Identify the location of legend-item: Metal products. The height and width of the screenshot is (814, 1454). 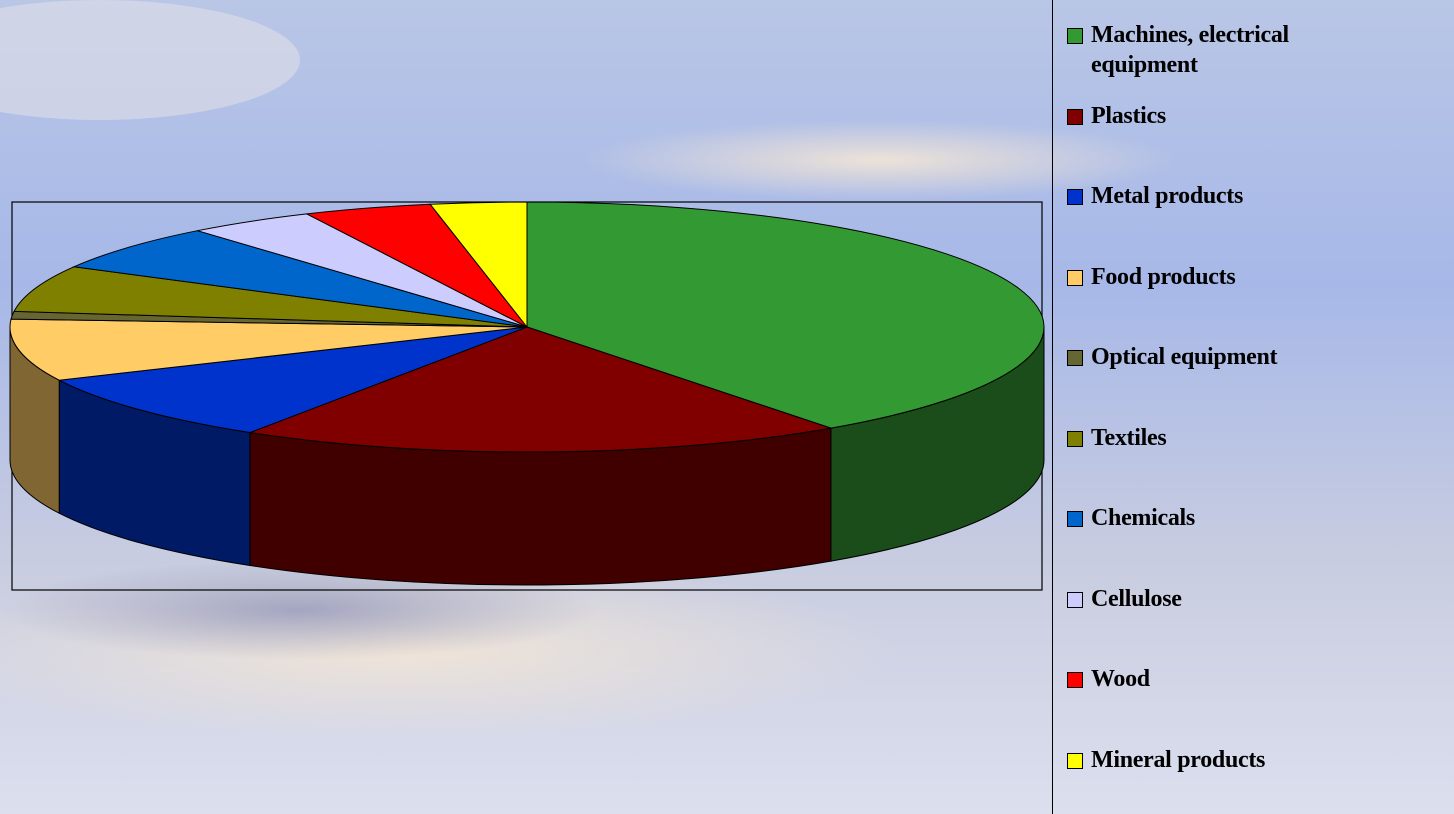
(1259, 196).